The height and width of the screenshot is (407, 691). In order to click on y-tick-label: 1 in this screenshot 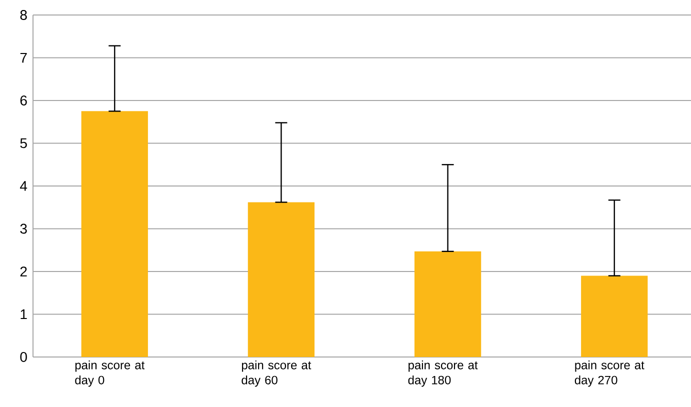, I will do `click(23, 314)`.